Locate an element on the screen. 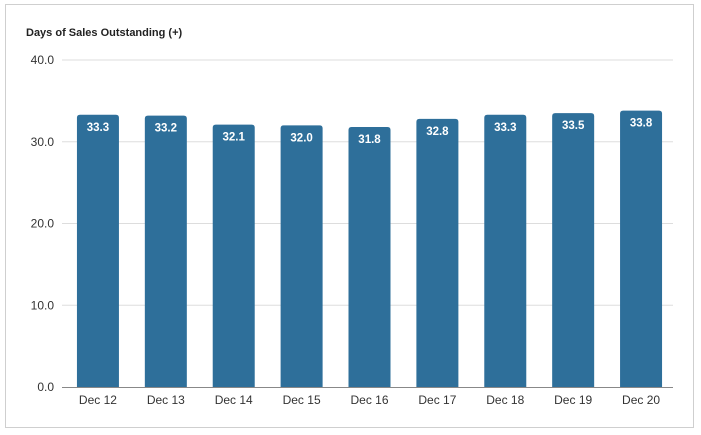  x-tick-label: Dec 16 is located at coordinates (369, 400).